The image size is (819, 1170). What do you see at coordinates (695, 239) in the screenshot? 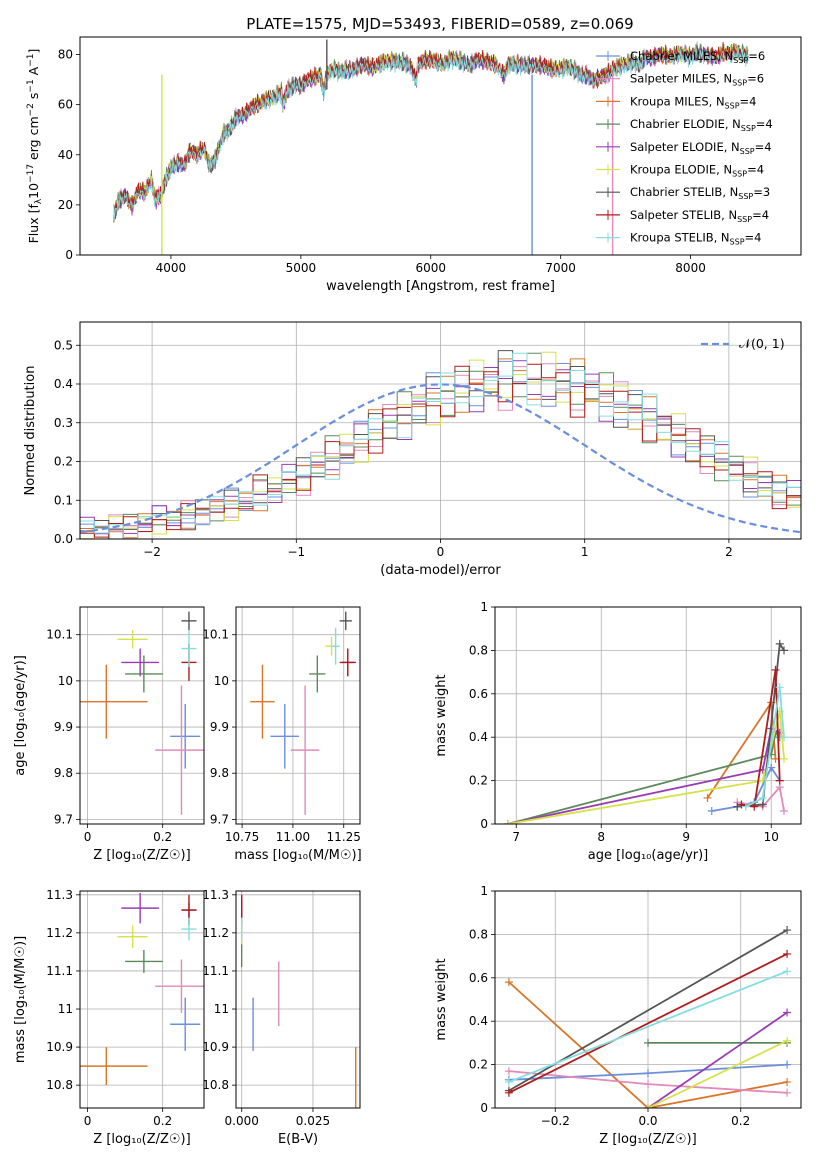
I see `legend-entry: Kroupa STELIB, NSSP=4` at bounding box center [695, 239].